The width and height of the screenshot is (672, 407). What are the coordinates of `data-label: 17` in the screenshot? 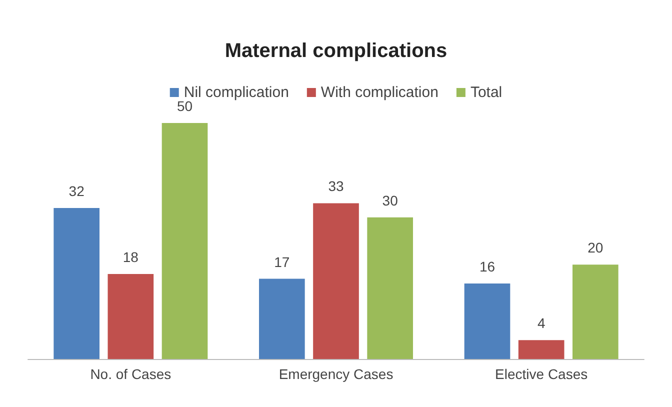 It's located at (282, 262).